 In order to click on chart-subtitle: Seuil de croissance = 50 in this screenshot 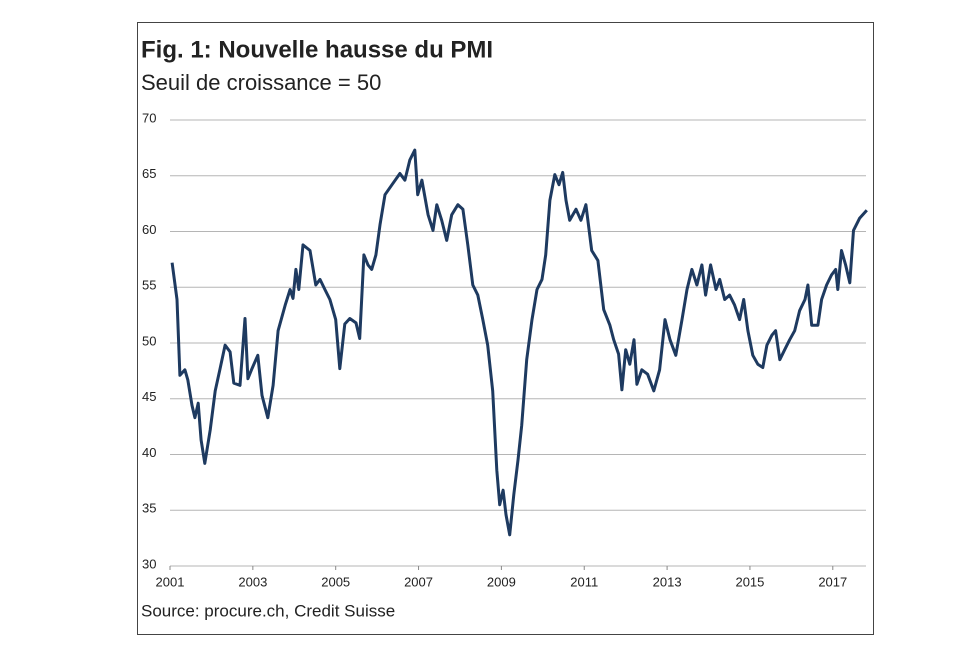, I will do `click(261, 82)`.